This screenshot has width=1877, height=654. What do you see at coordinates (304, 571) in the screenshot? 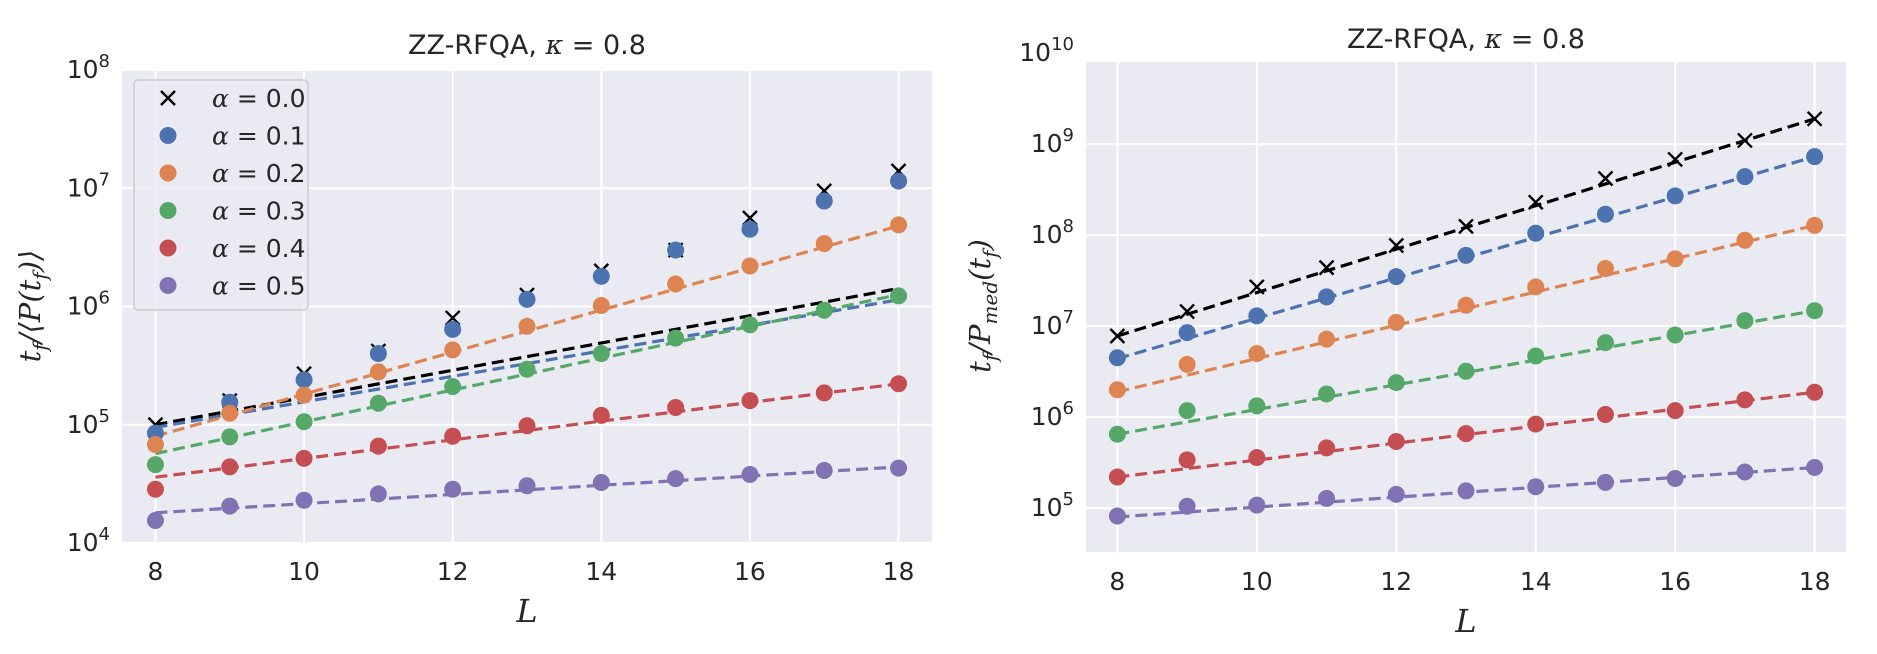
I see `x-tick-label: 10` at bounding box center [304, 571].